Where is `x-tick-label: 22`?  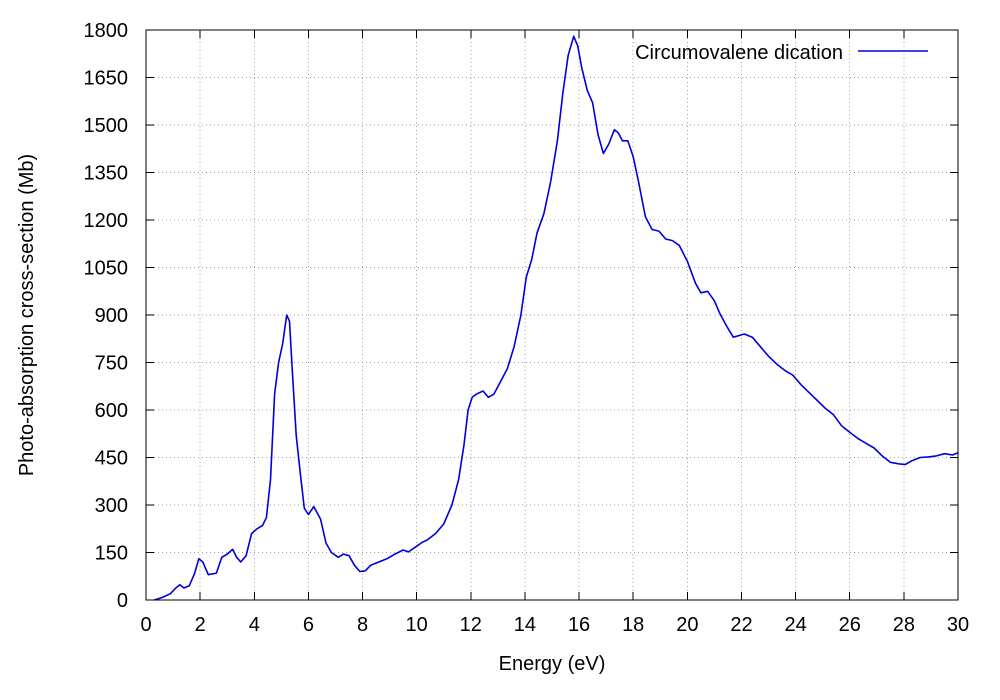
x-tick-label: 22 is located at coordinates (741, 625).